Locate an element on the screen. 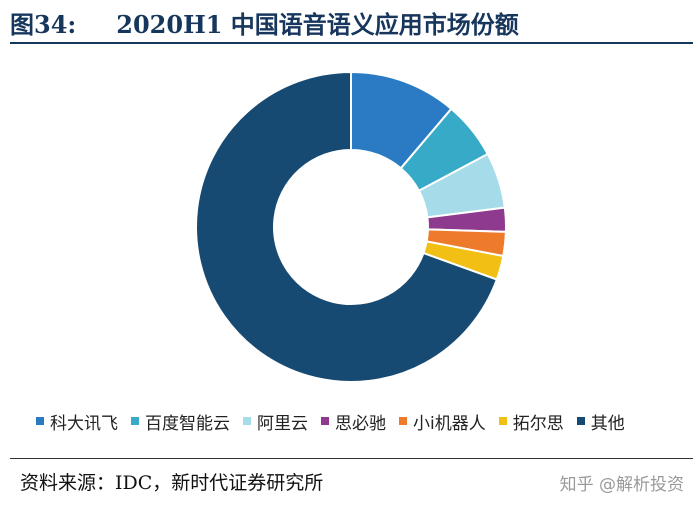  legend-item: 阿里云 is located at coordinates (275, 421).